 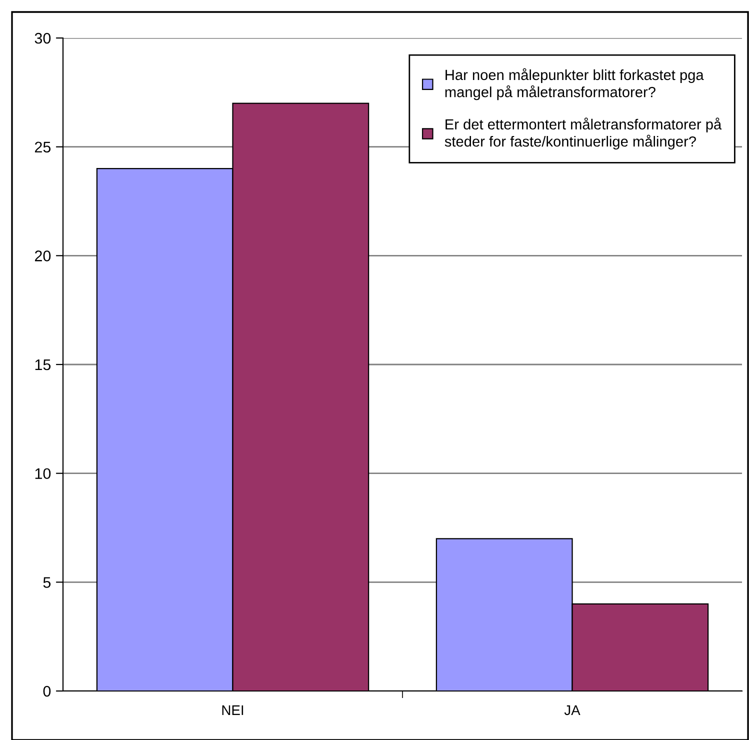 I want to click on y-tick-label: 10, so click(x=43, y=474).